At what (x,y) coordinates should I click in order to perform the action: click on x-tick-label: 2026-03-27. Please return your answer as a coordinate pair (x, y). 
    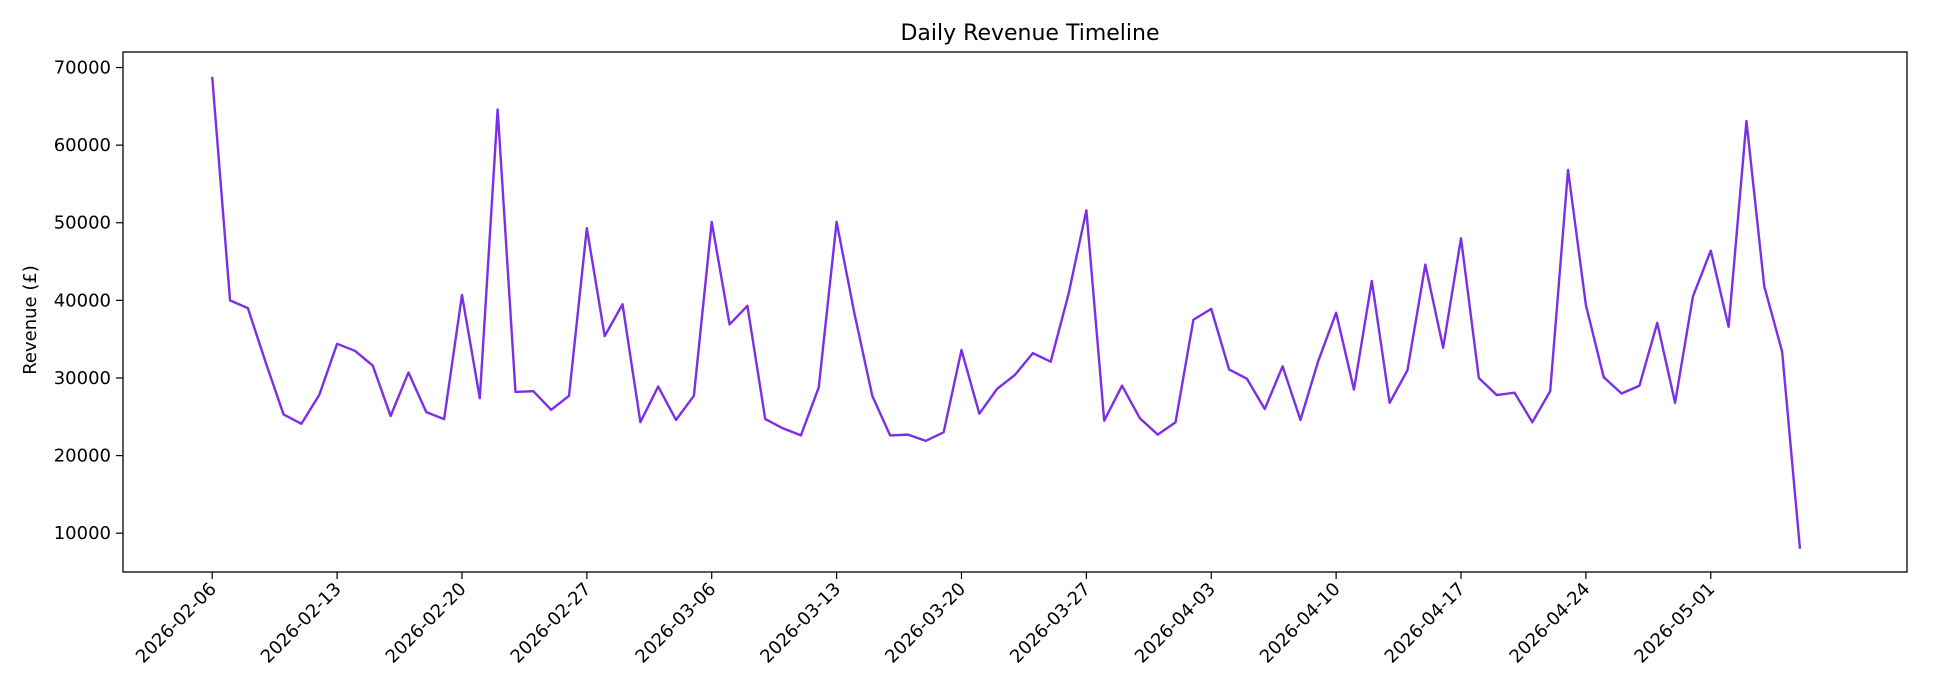
    Looking at the image, I should click on (1050, 623).